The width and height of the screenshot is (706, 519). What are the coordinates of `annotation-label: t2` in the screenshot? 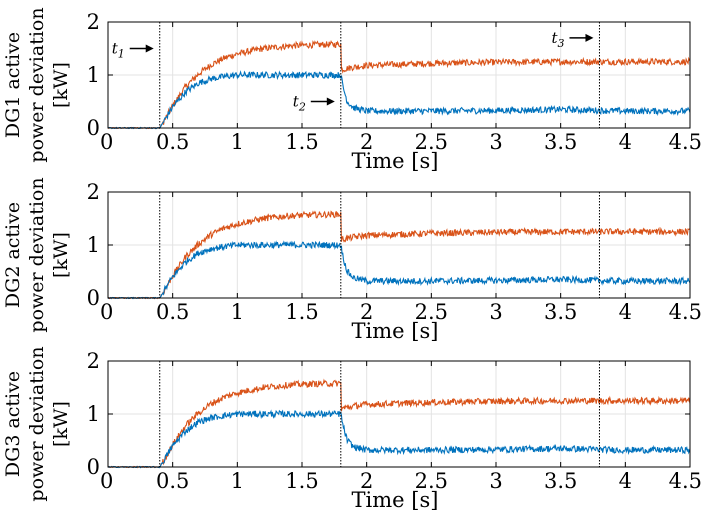 It's located at (299, 103).